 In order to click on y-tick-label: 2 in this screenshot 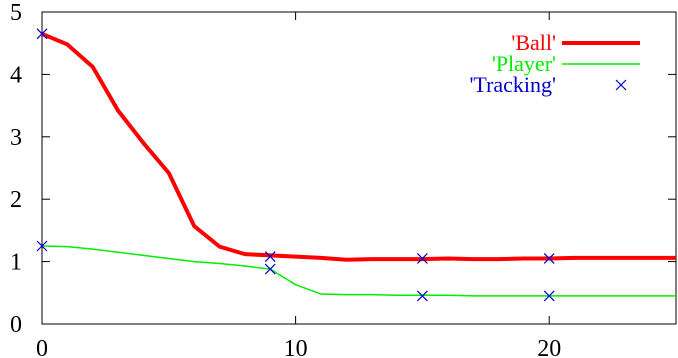, I will do `click(16, 200)`.